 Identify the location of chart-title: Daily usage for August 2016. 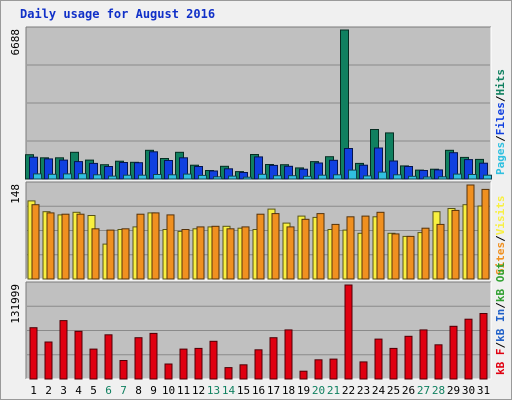
(118, 14).